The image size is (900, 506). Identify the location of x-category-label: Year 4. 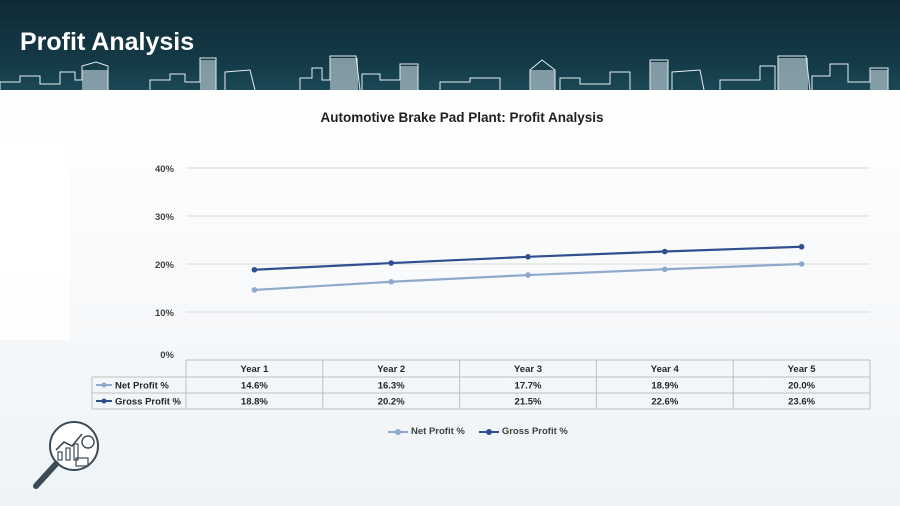
(665, 369).